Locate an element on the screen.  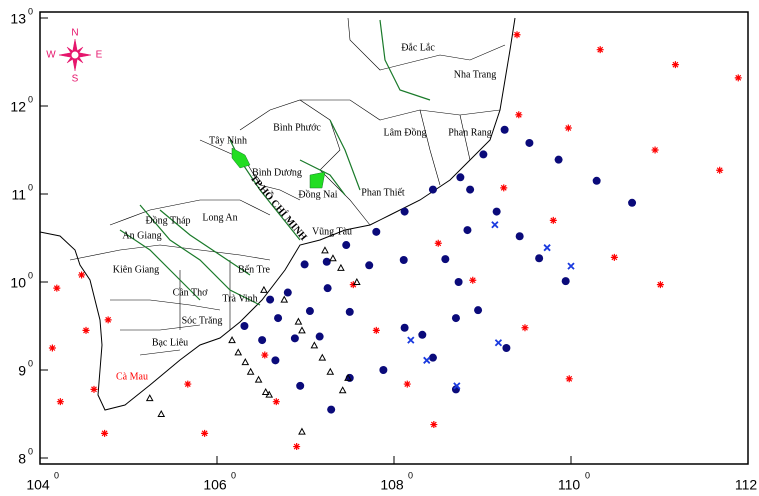
place-label: Kiên Giang is located at coordinates (136, 269).